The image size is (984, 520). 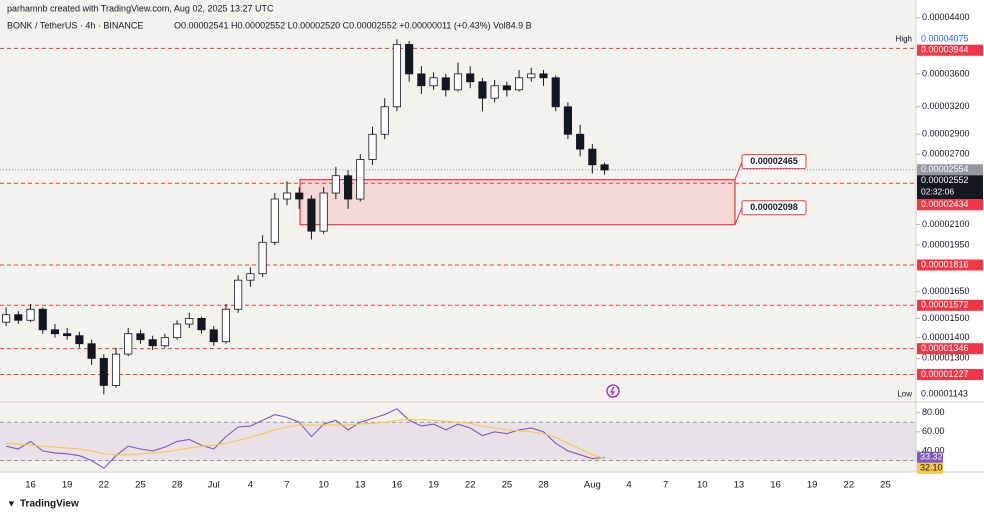 I want to click on x-tick-label: 10, so click(x=702, y=485).